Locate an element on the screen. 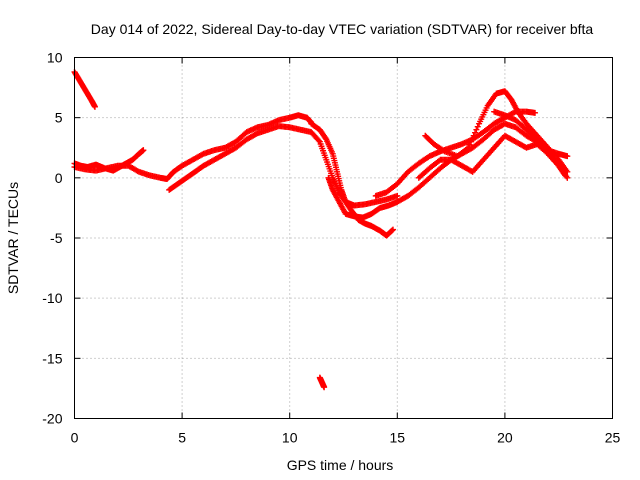  x-axis-label: GPS time / hours is located at coordinates (340, 465).